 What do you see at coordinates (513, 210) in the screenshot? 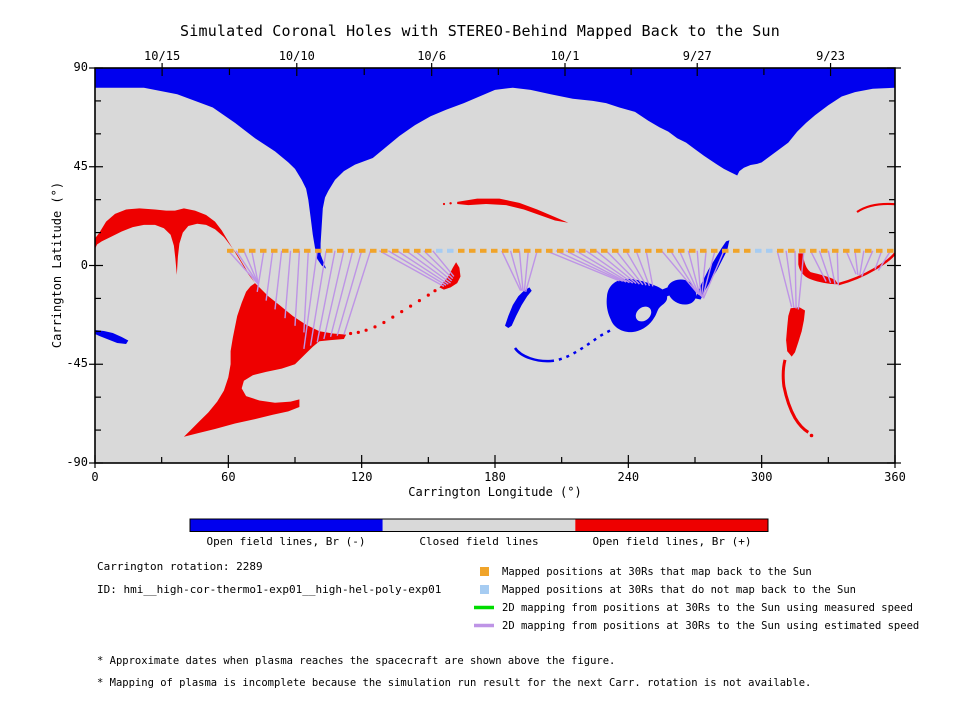
I see `mid-crescent-region` at bounding box center [513, 210].